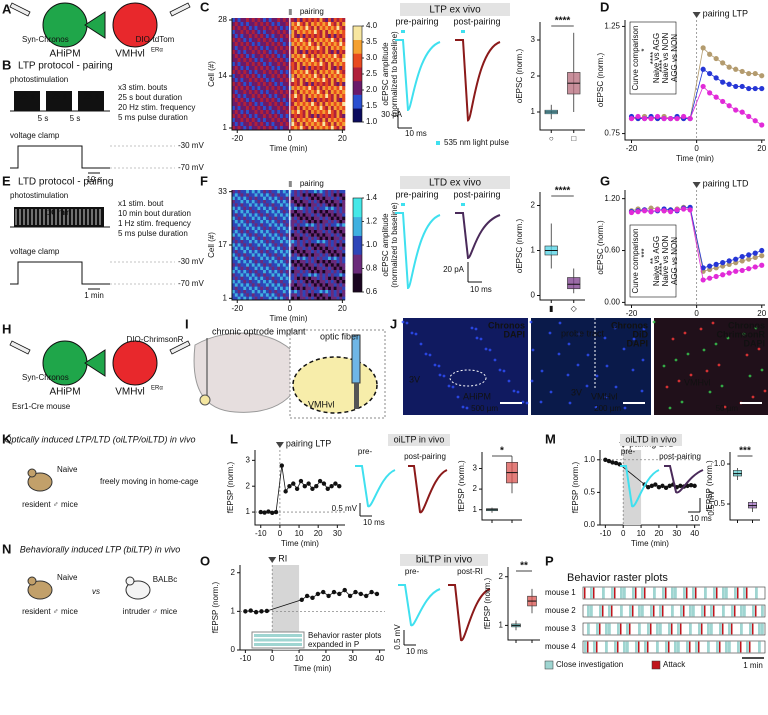  I want to click on region-label: 3V, so click(414, 379).